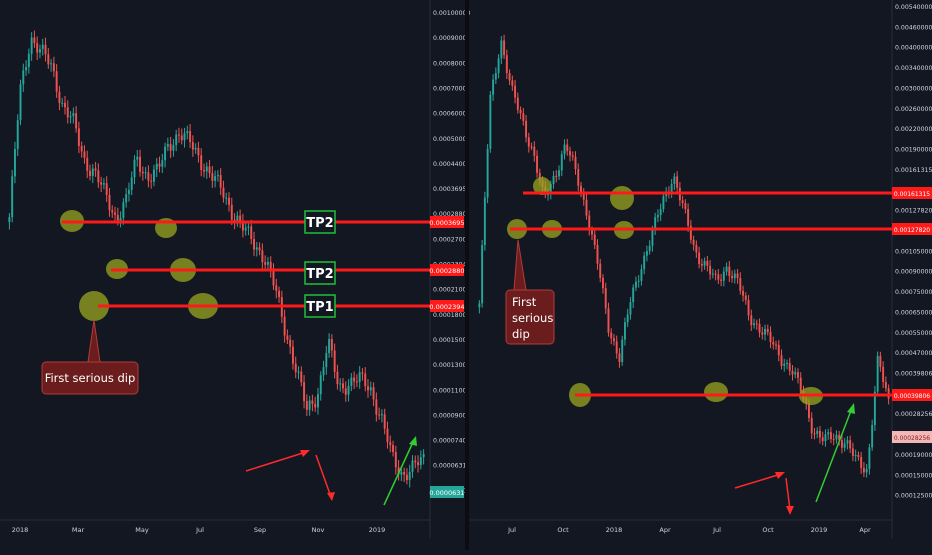 This screenshot has height=555, width=932. What do you see at coordinates (913, 414) in the screenshot?
I see `price-tick-label: 0.00028256` at bounding box center [913, 414].